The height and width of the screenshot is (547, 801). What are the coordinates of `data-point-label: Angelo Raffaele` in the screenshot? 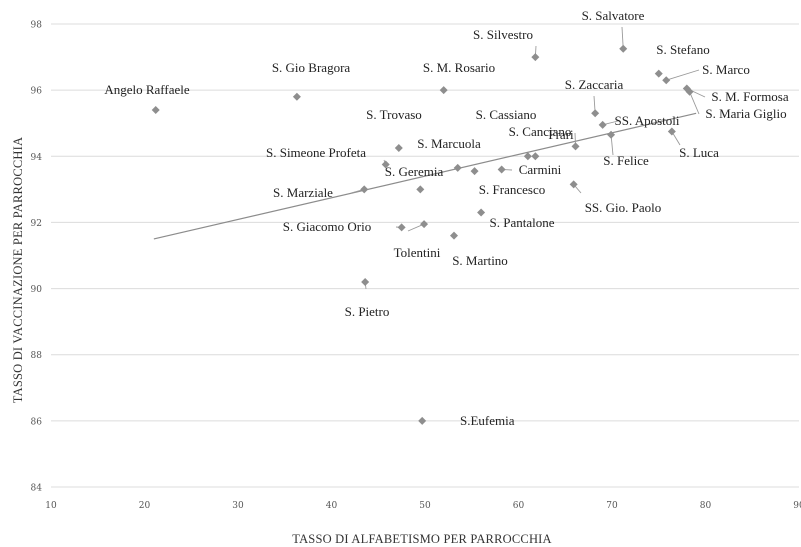 It's located at (147, 89).